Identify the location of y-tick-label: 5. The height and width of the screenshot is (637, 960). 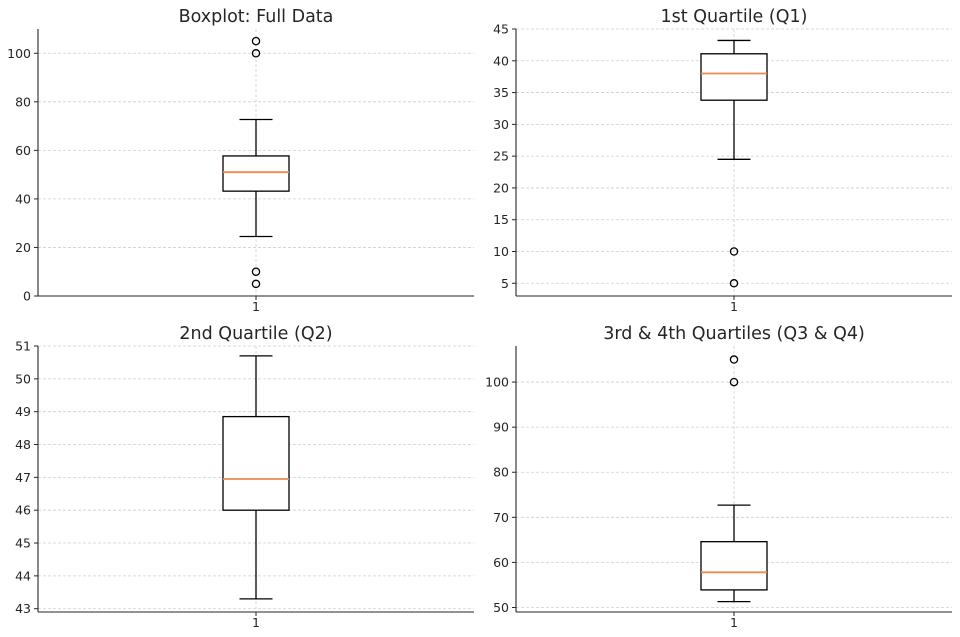
(505, 283).